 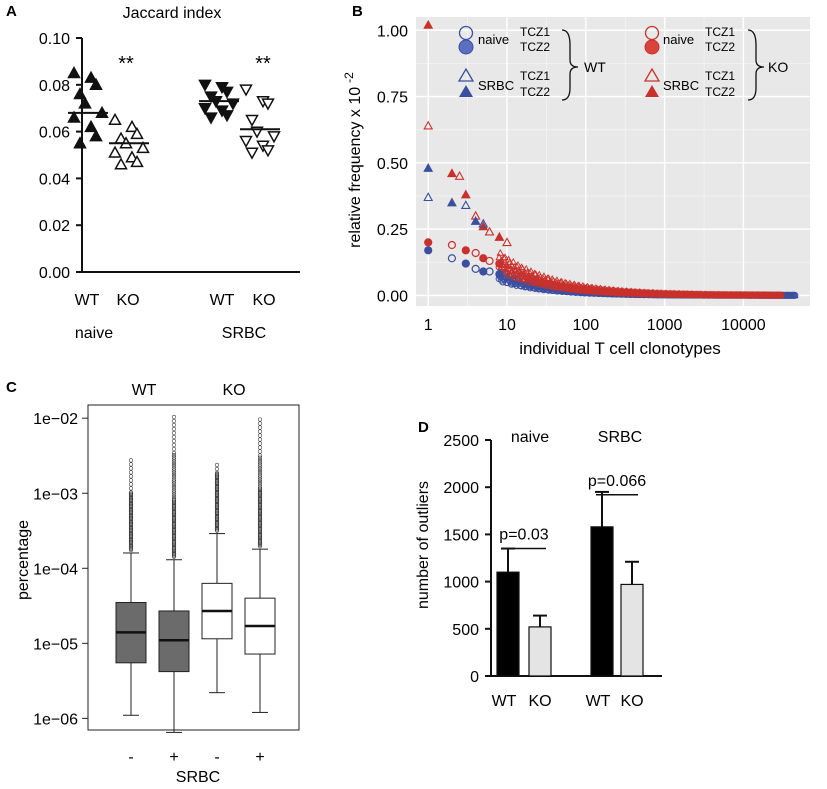 I want to click on panel-c-outliers, so click(x=217, y=497).